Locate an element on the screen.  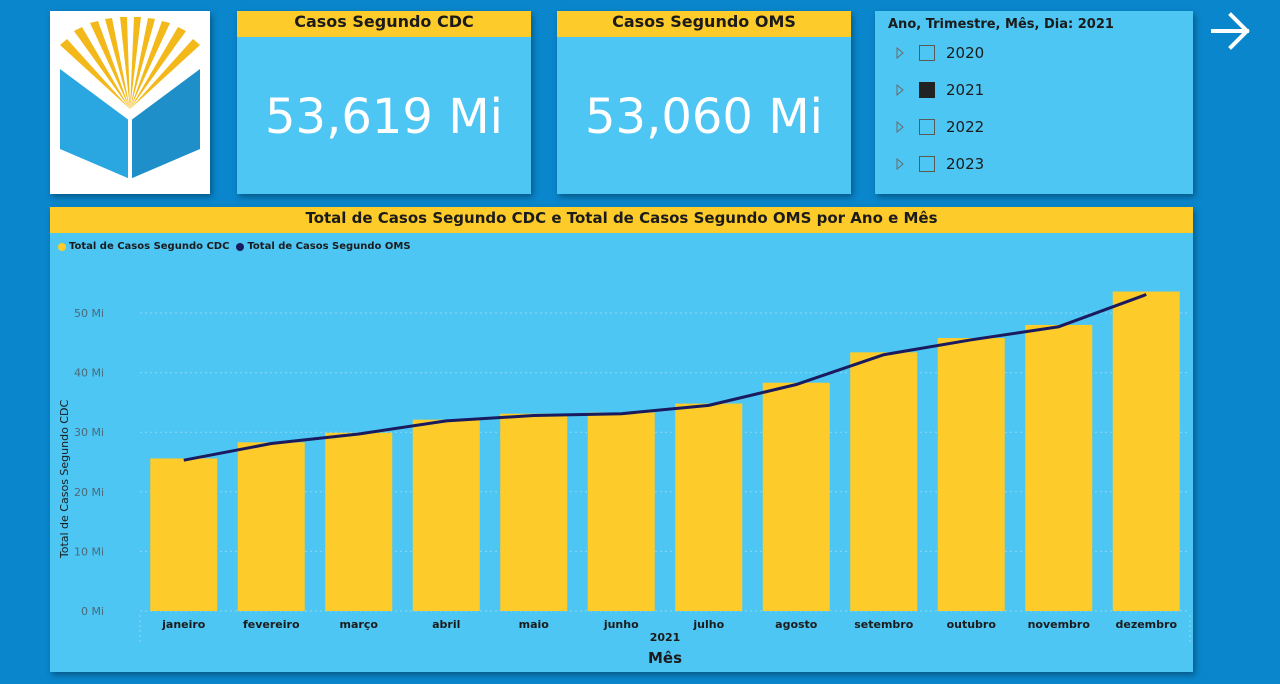
kpi-cdc-title: Casos Segundo CDC is located at coordinates (384, 24).